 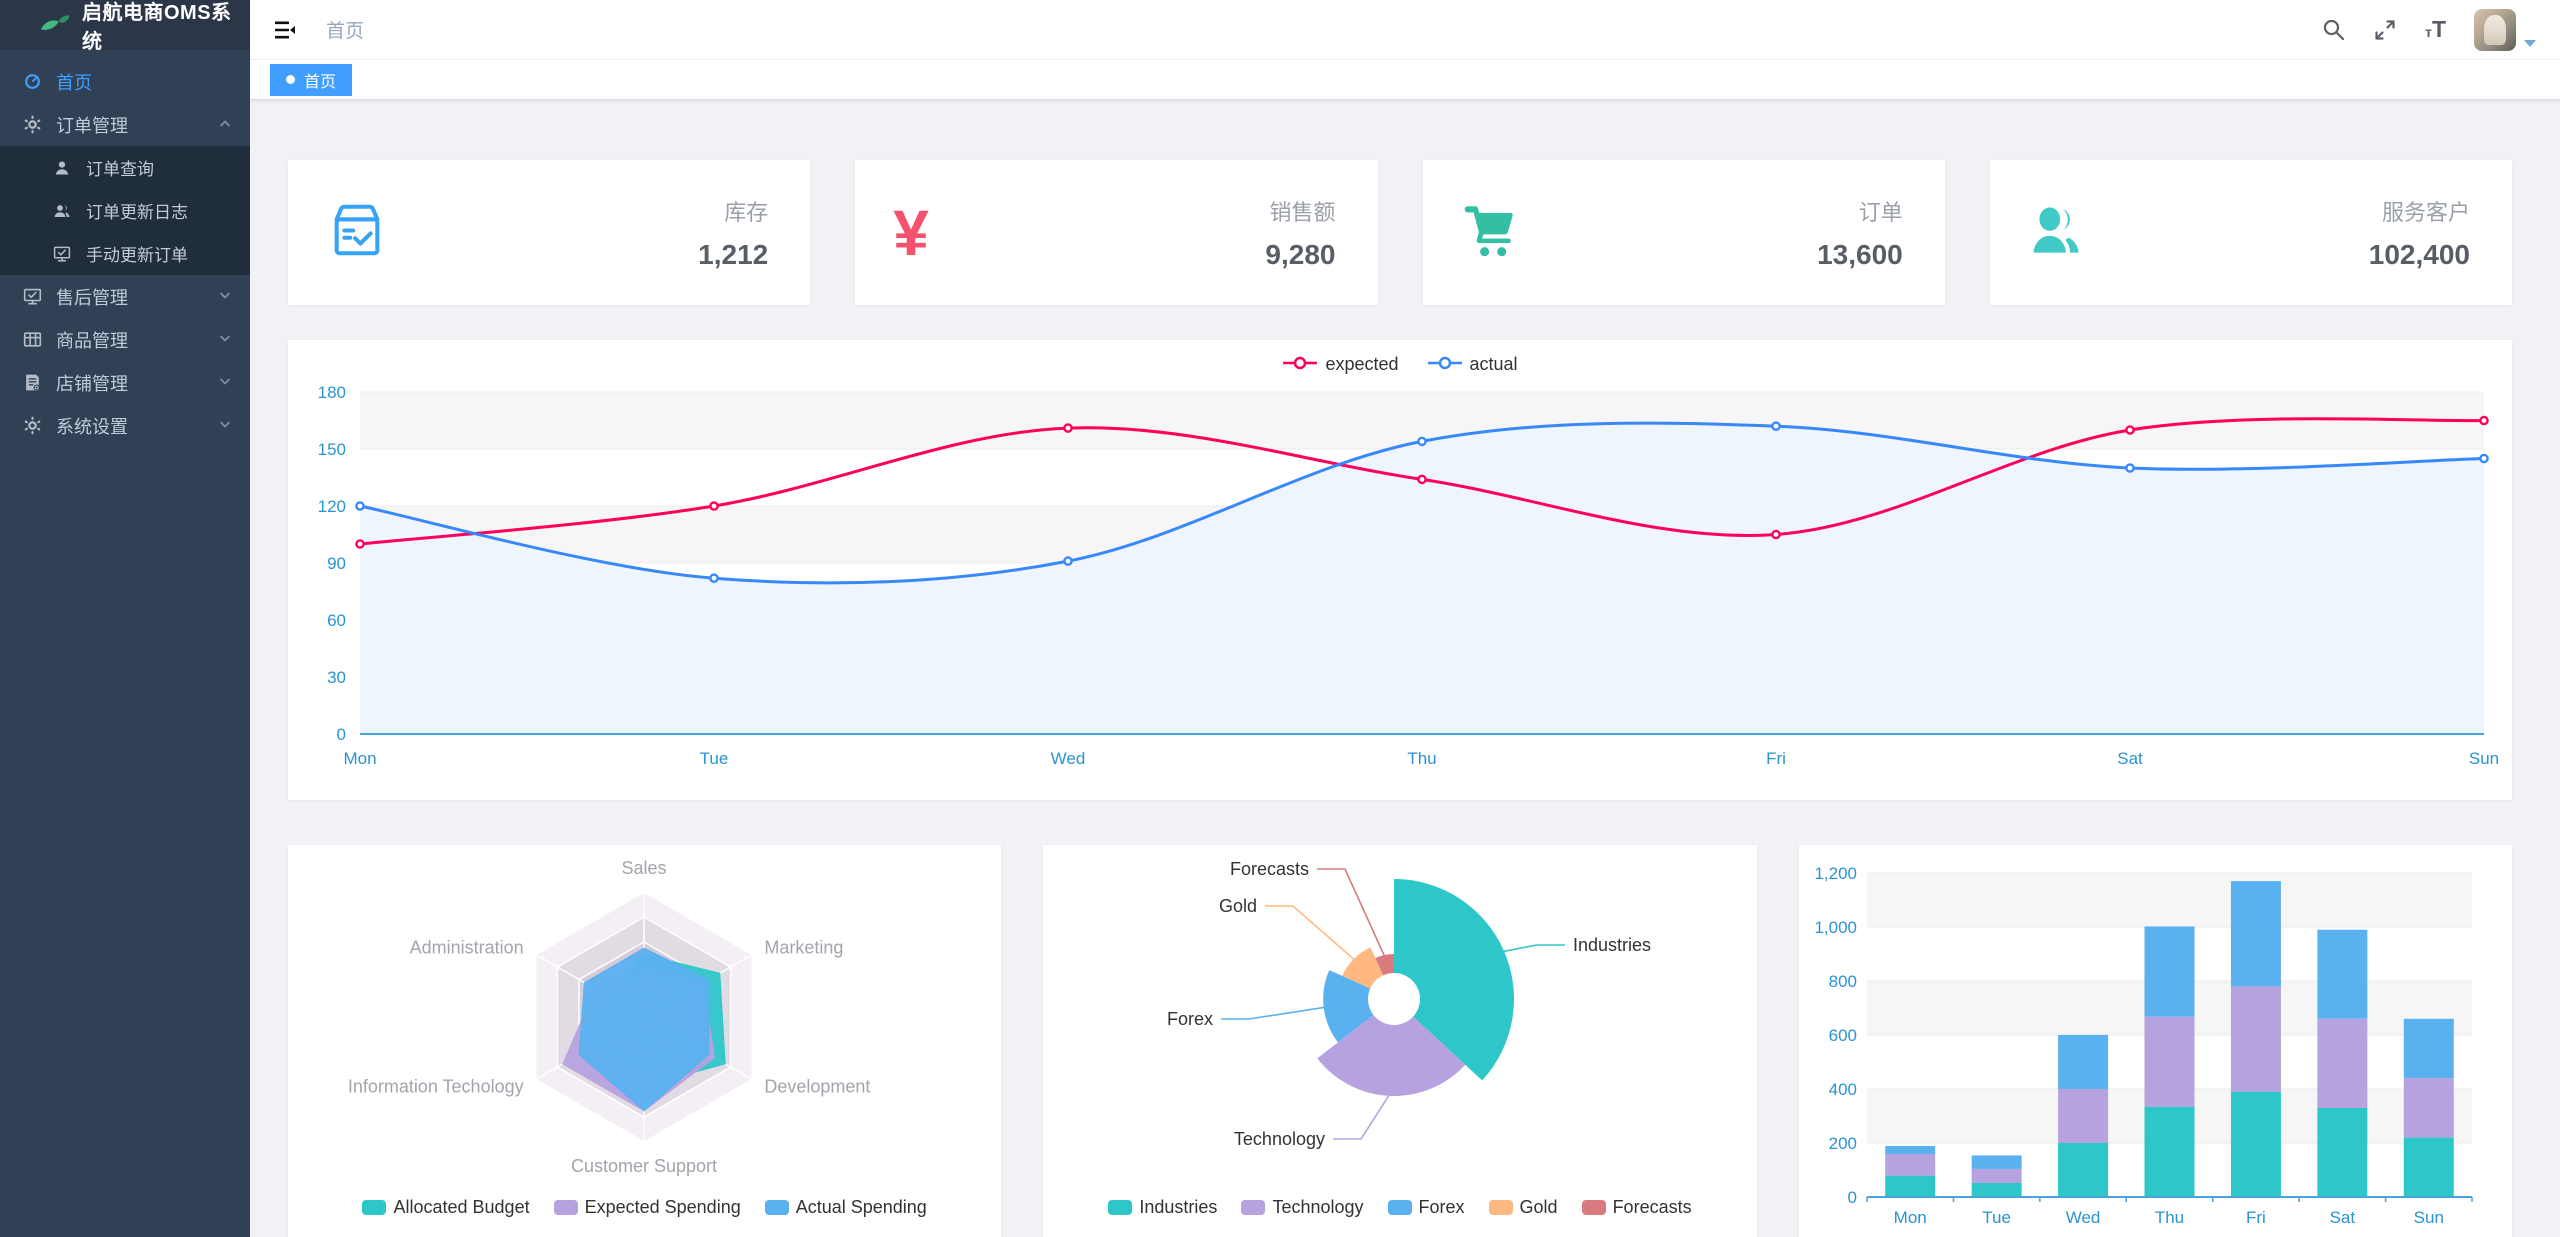 What do you see at coordinates (92, 125) in the screenshot?
I see `sidebar-item-label: 订单管理` at bounding box center [92, 125].